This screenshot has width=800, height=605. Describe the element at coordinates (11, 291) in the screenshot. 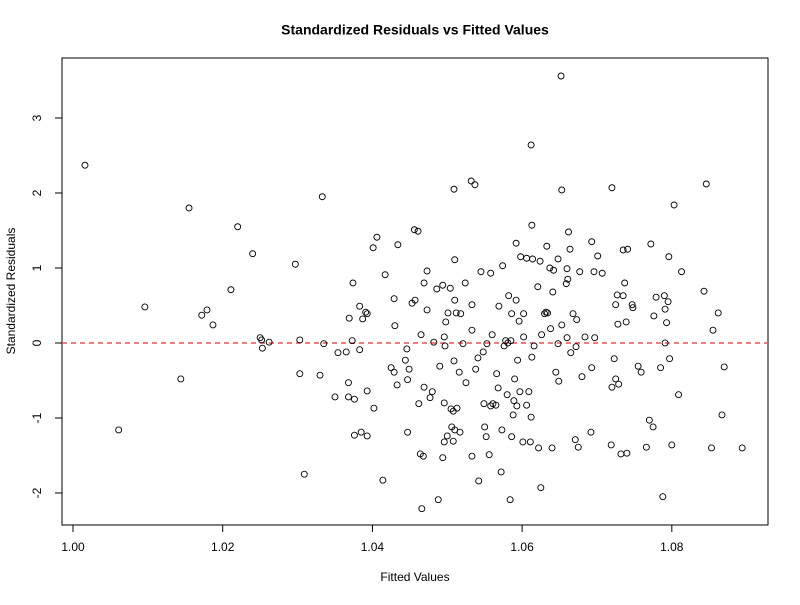

I see `y-axis-label: Standardized Residuals` at that location.